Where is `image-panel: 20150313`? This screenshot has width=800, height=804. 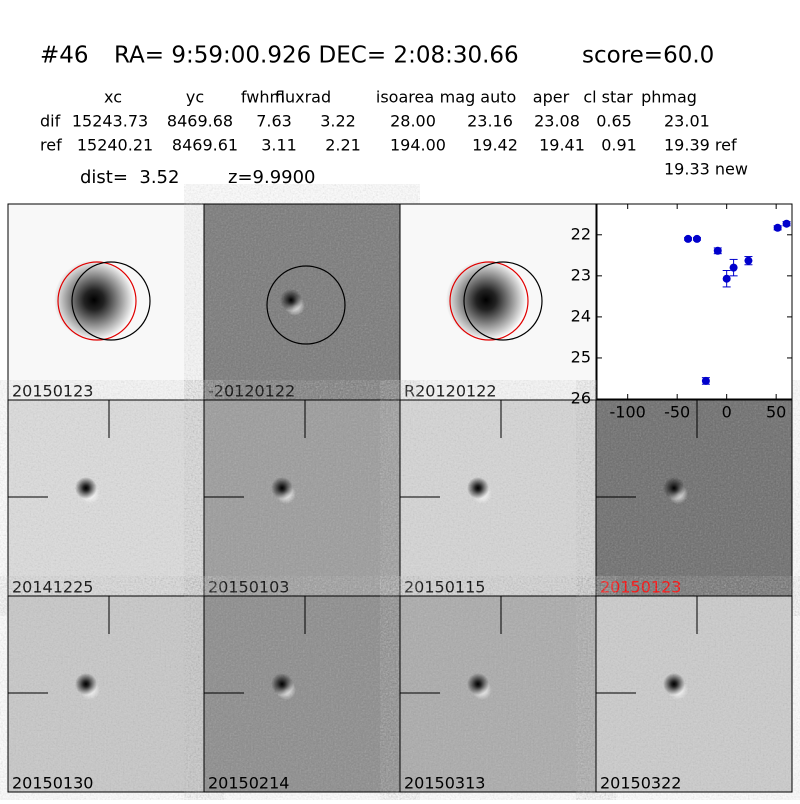
image-panel: 20150313 is located at coordinates (498, 694).